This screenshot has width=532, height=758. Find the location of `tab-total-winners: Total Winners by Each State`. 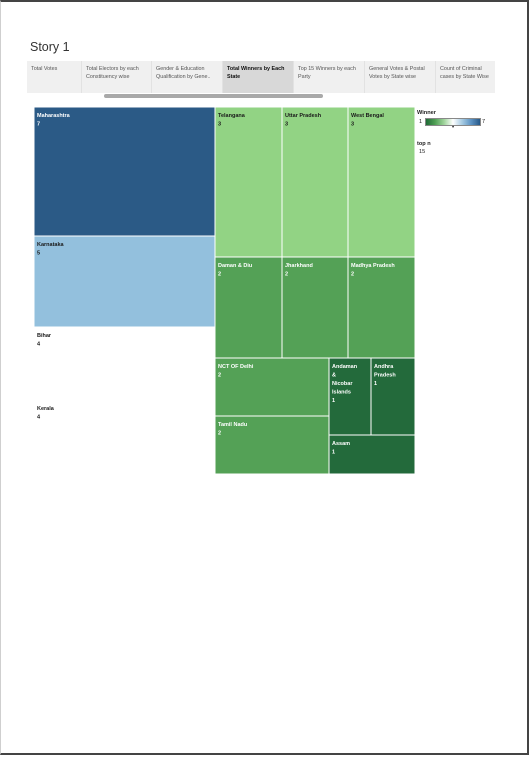

tab-total-winners: Total Winners by Each State is located at coordinates (258, 77).